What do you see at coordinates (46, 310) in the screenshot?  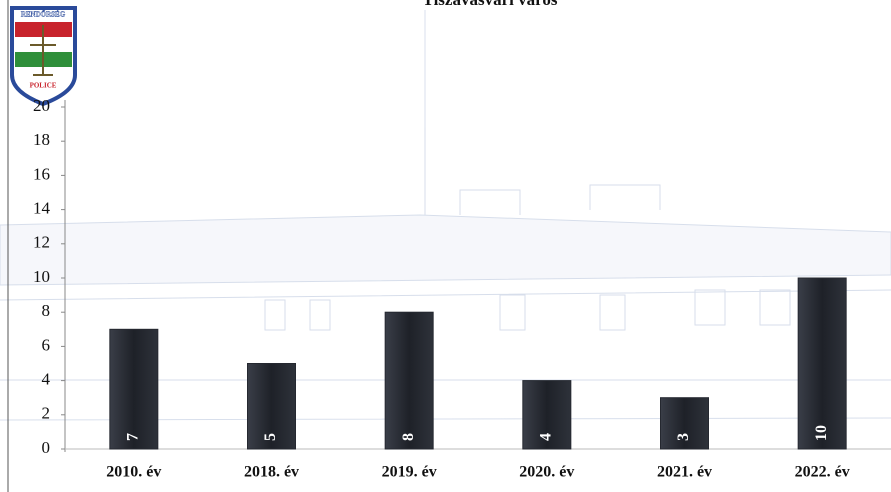 I see `y-tick-label: 8` at bounding box center [46, 310].